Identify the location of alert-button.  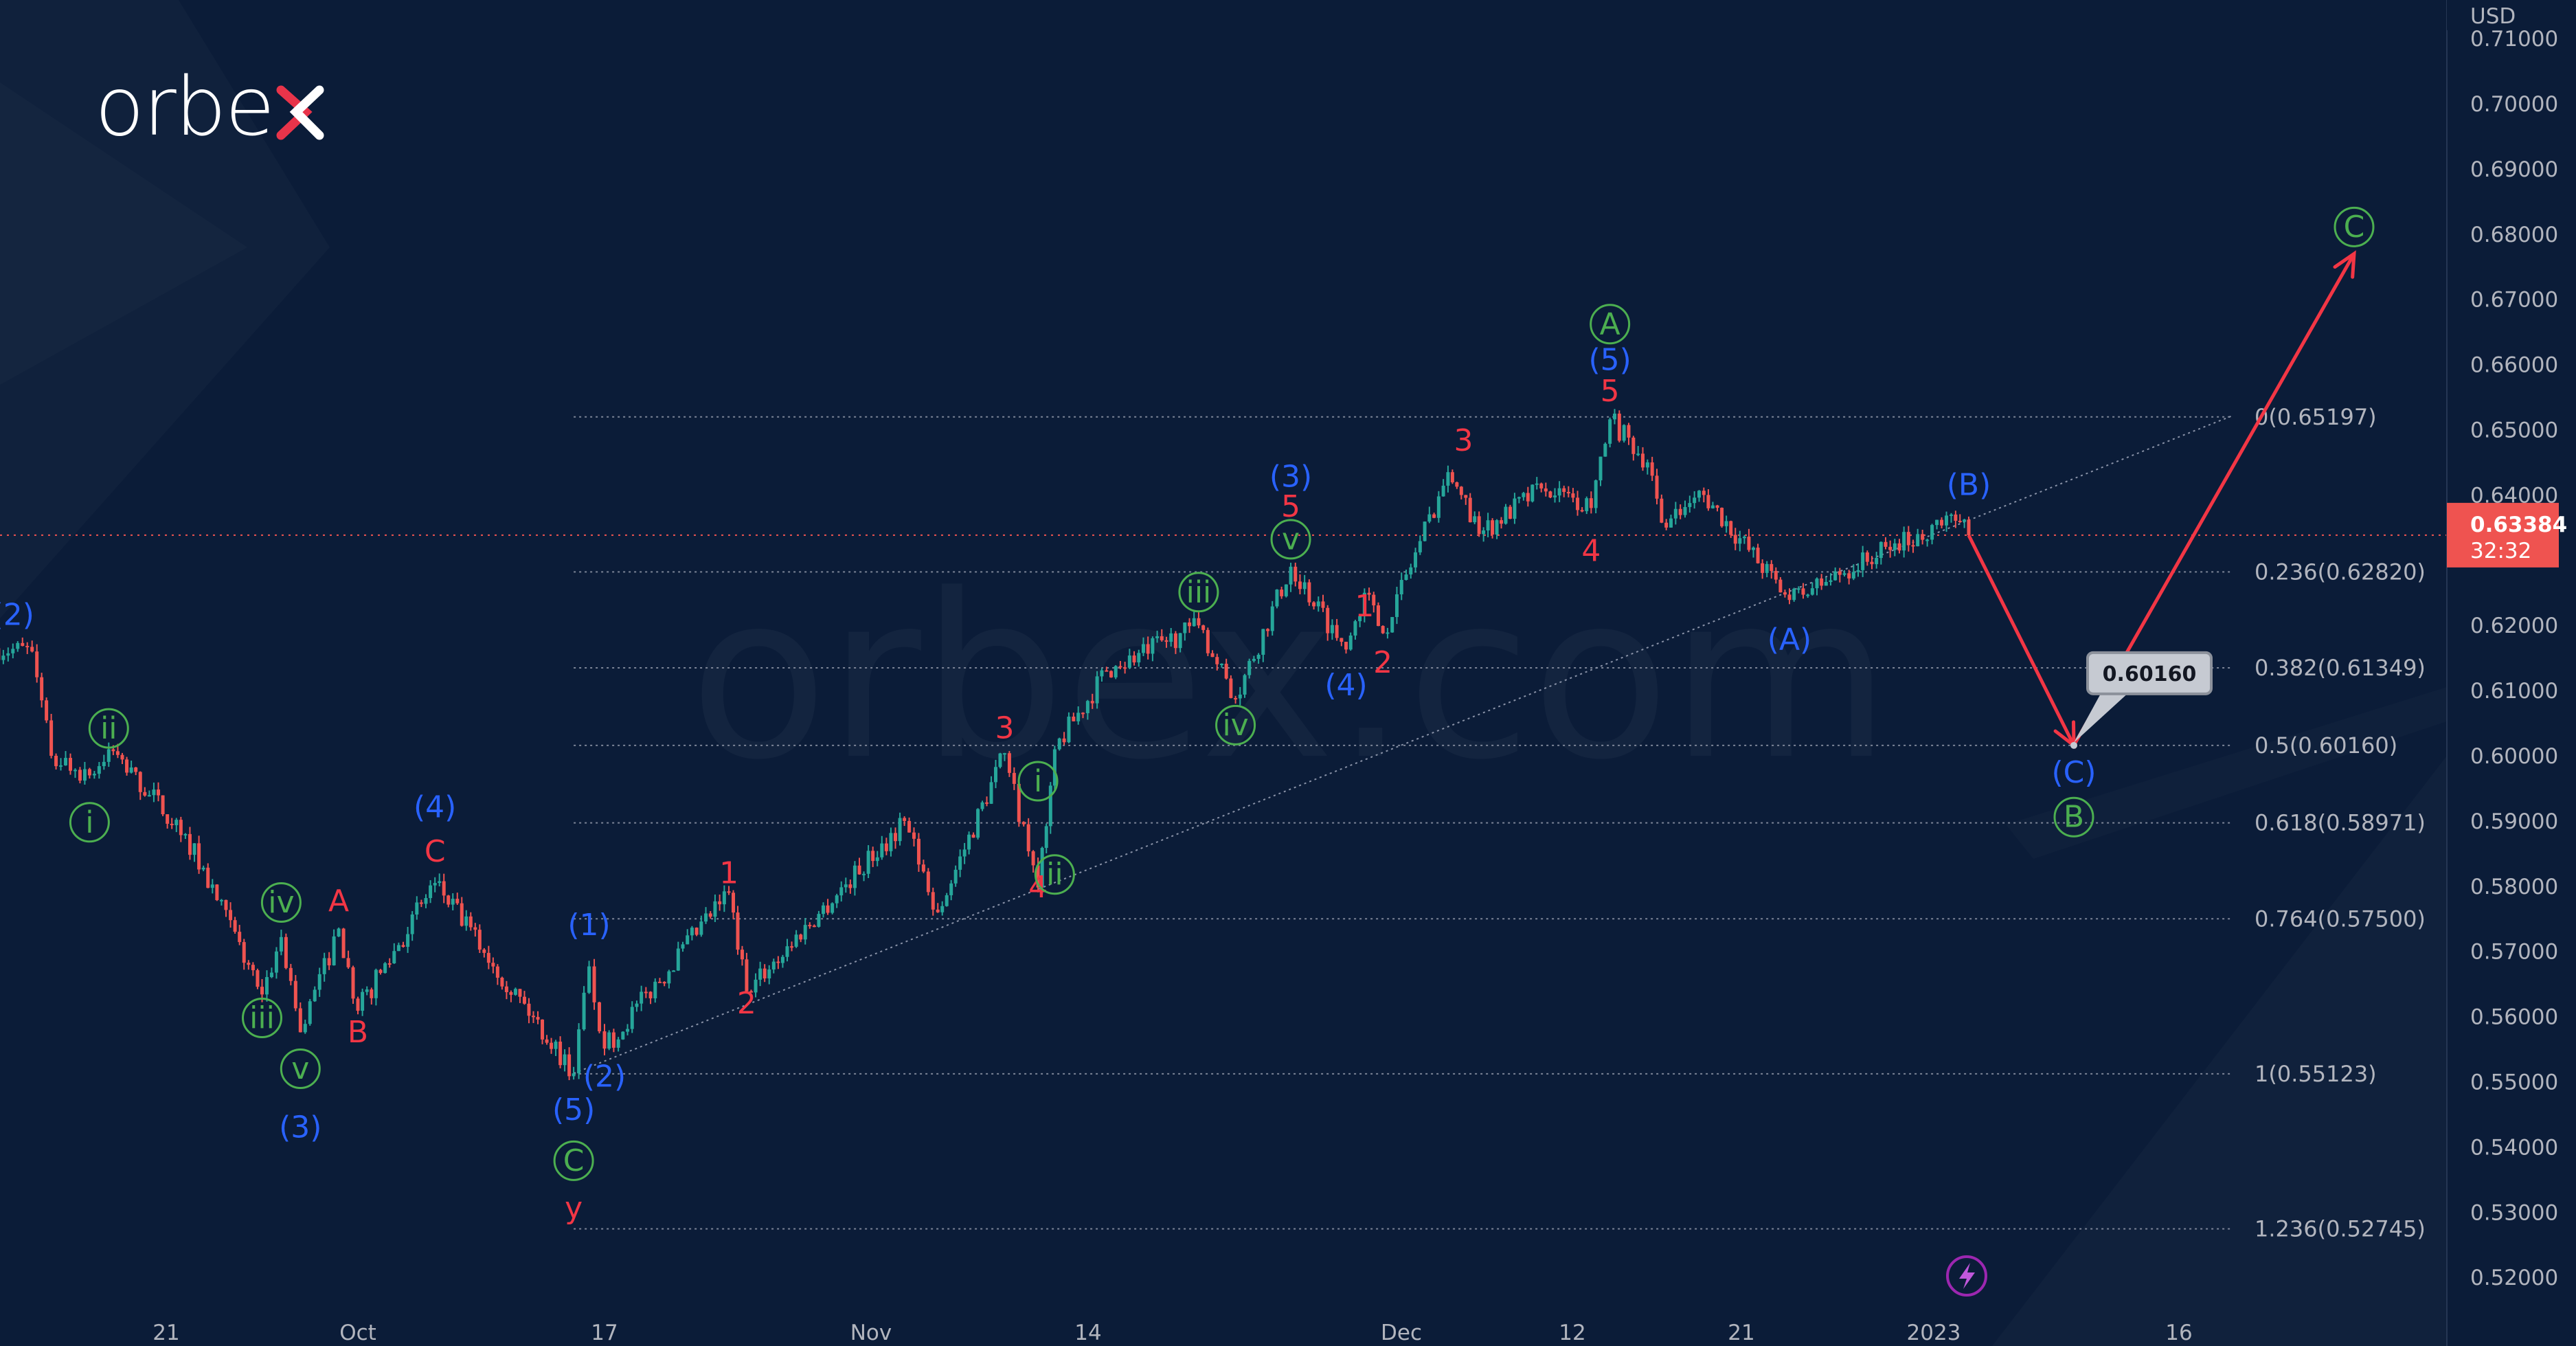
(1966, 1276).